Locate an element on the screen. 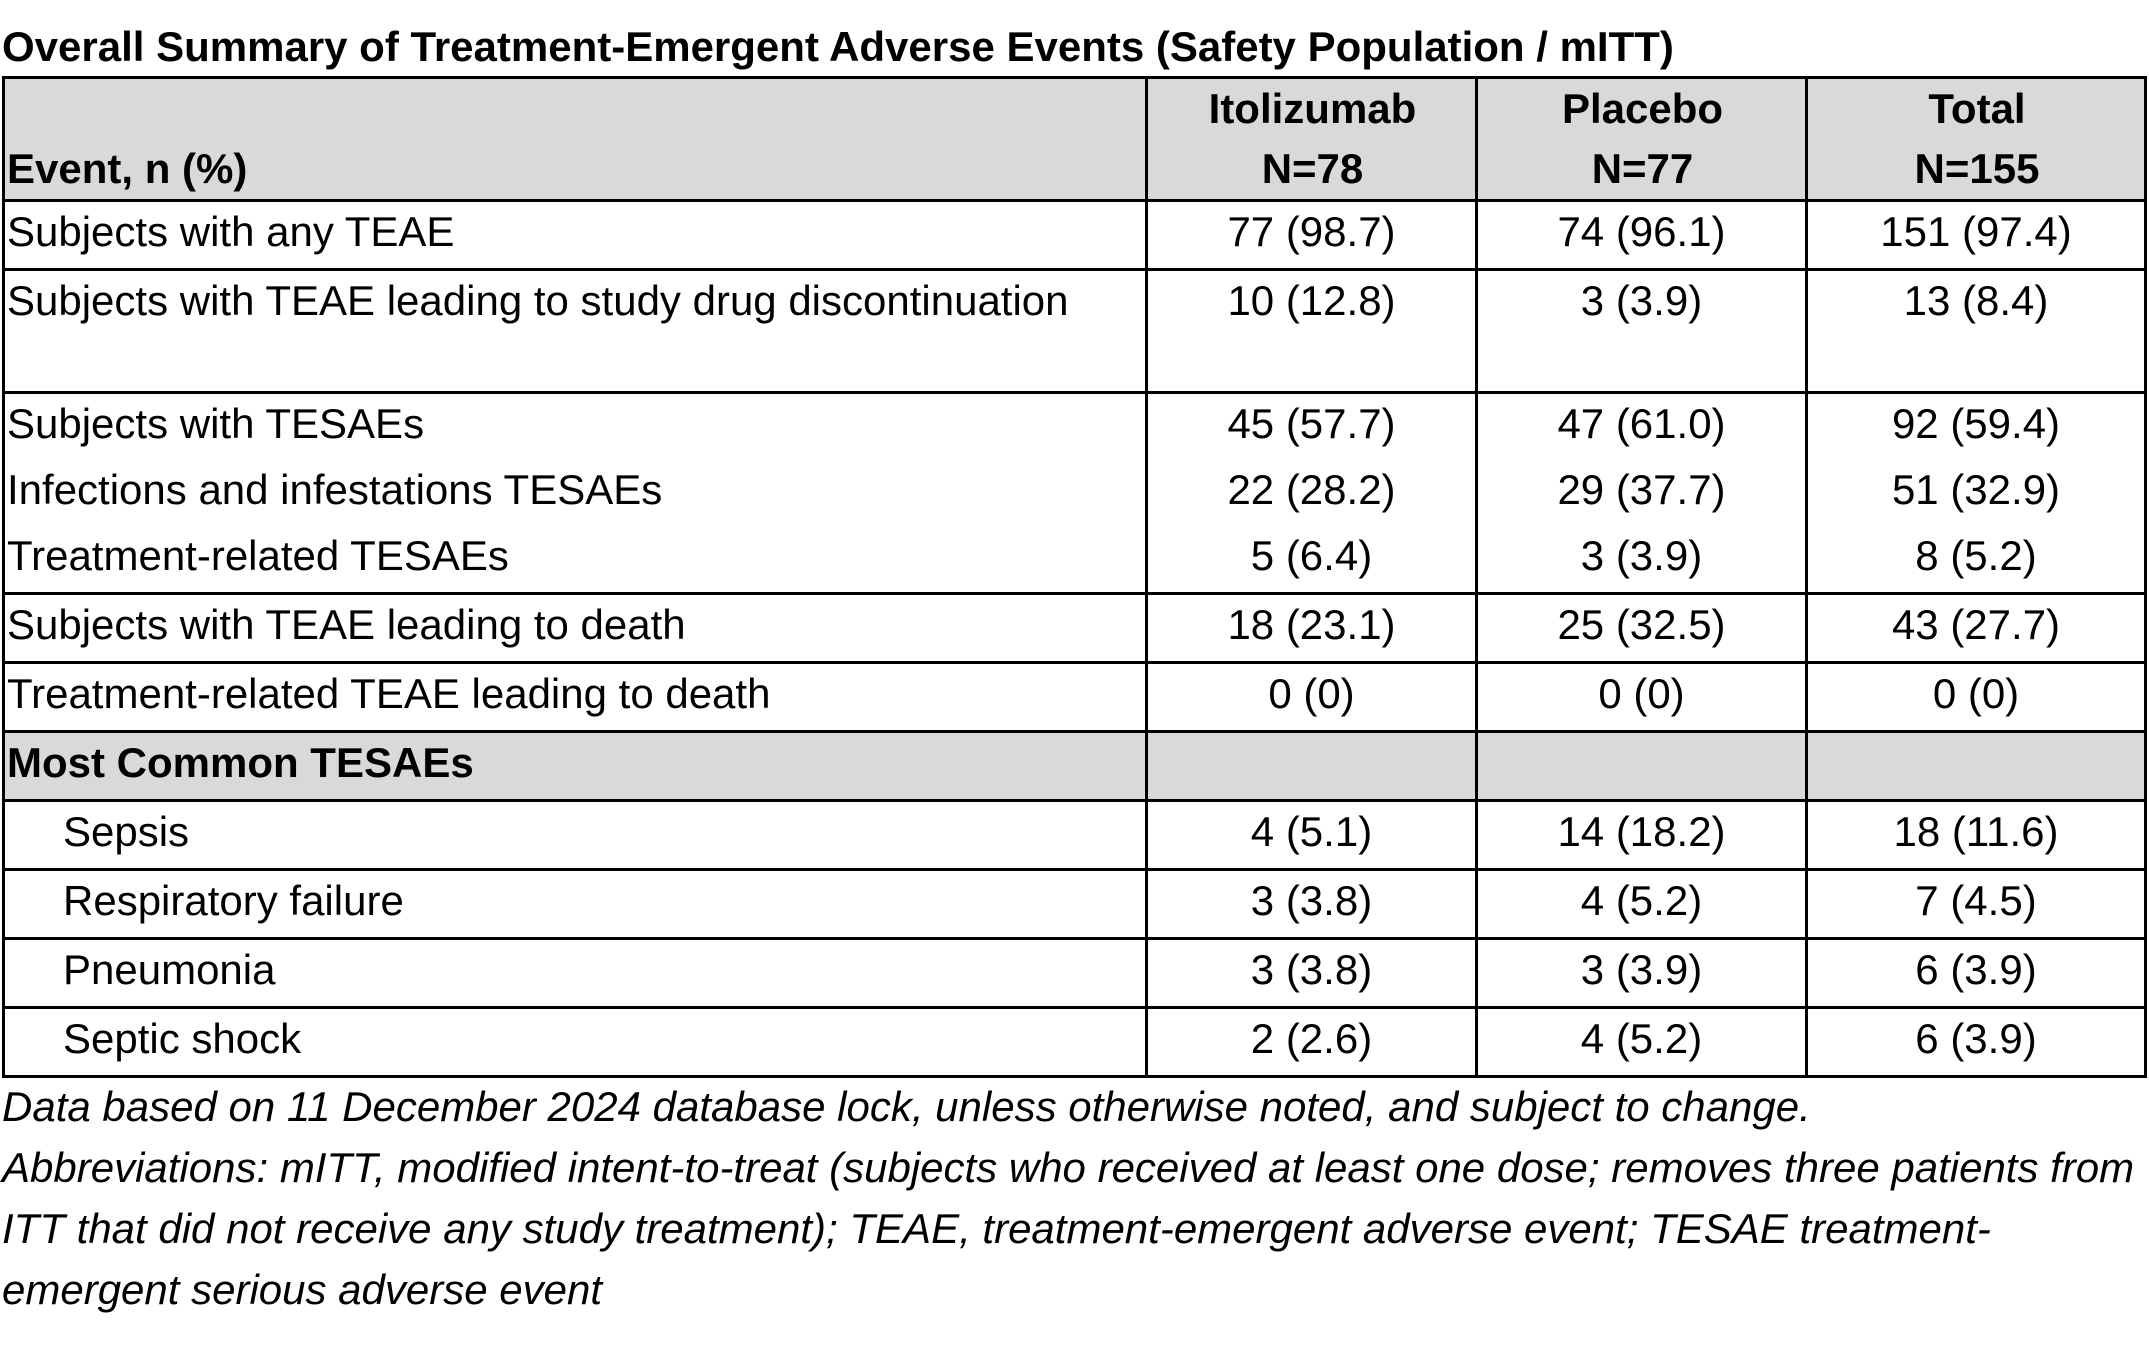 Image resolution: width=2149 pixels, height=1347 pixels. section-header-row: Most Common TESAEs is located at coordinates (1074, 766).